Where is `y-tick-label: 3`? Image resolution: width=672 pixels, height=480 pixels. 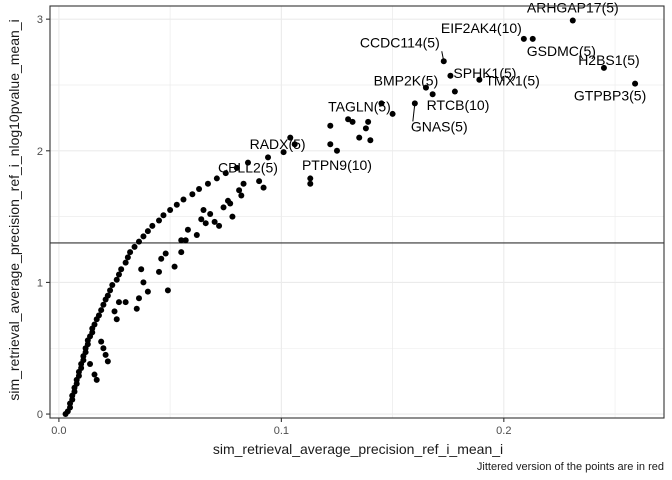 y-tick-label: 3 is located at coordinates (40, 20).